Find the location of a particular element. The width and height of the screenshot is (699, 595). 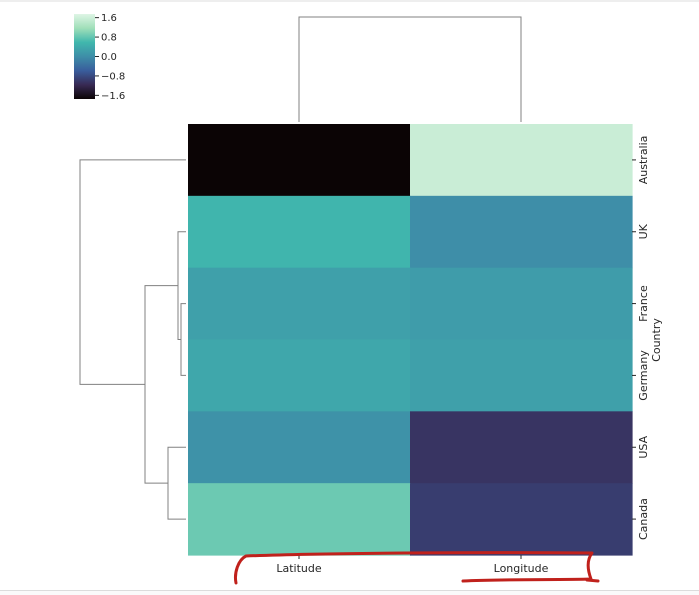

col-label-latitude: Latitude is located at coordinates (299, 568).